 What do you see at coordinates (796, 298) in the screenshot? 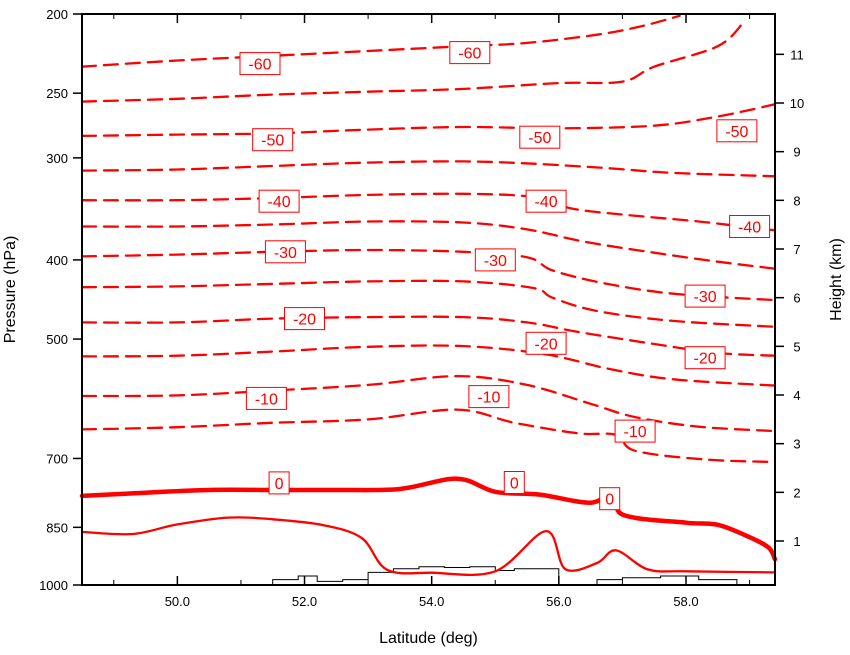
I see `right-tick-label: 6` at bounding box center [796, 298].